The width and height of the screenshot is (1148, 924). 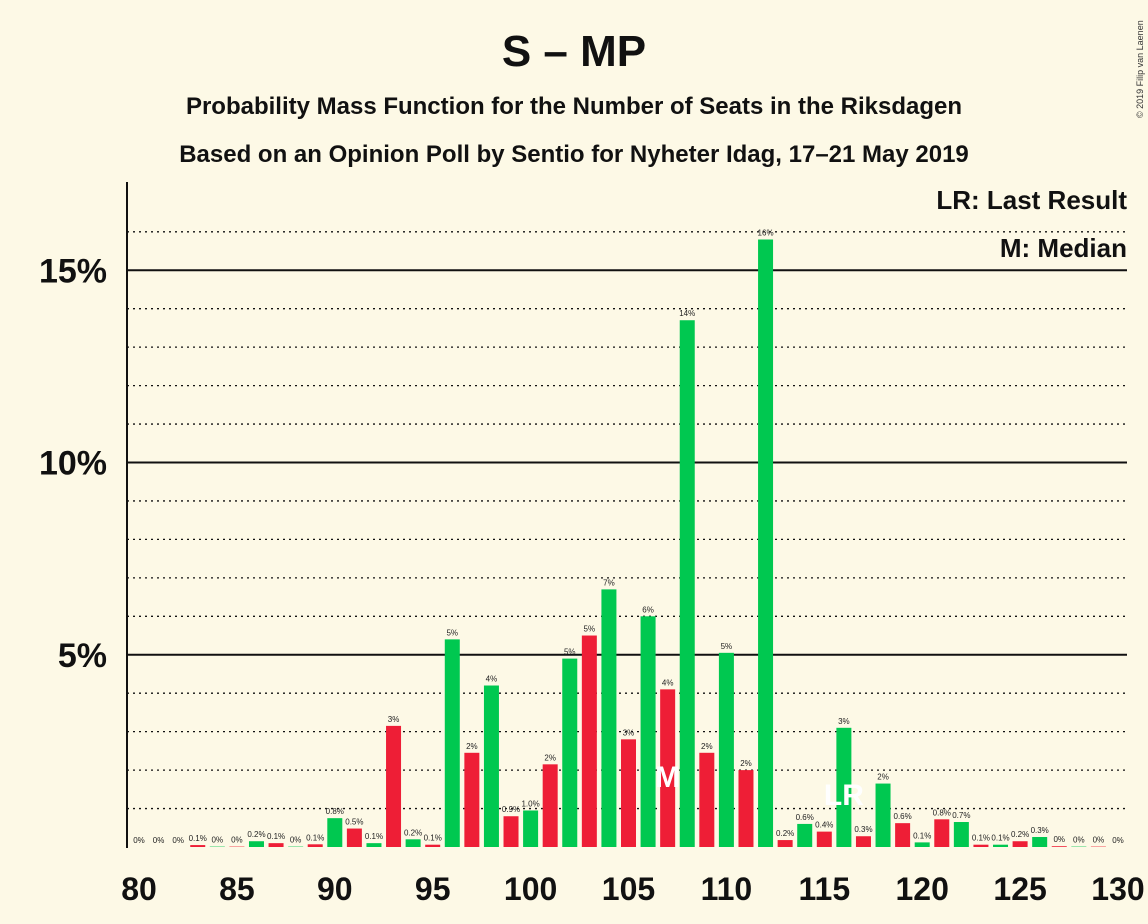 What do you see at coordinates (844, 795) in the screenshot?
I see `last-result-marker: LR` at bounding box center [844, 795].